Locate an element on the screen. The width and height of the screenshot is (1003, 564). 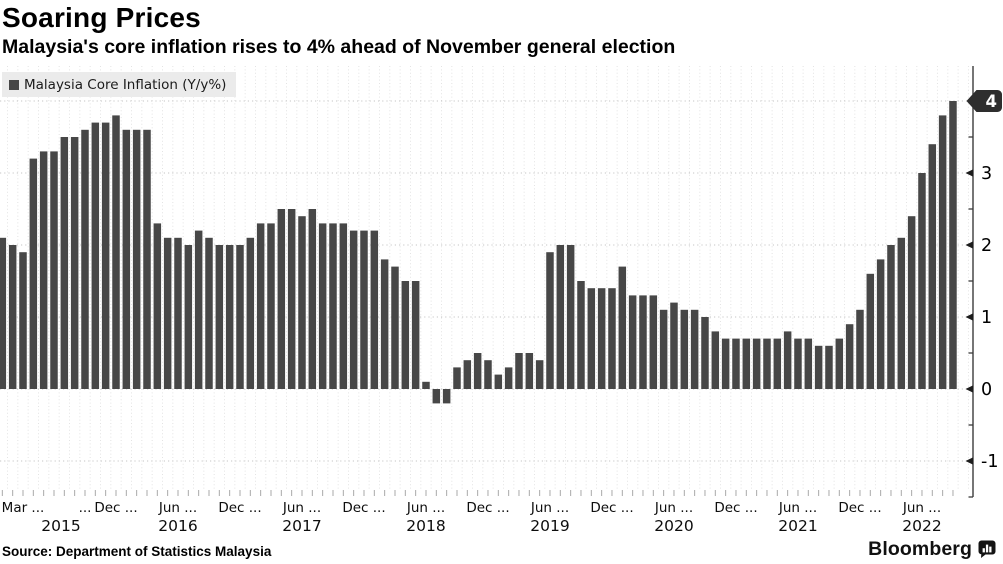
year-label: 2020 is located at coordinates (673, 526).